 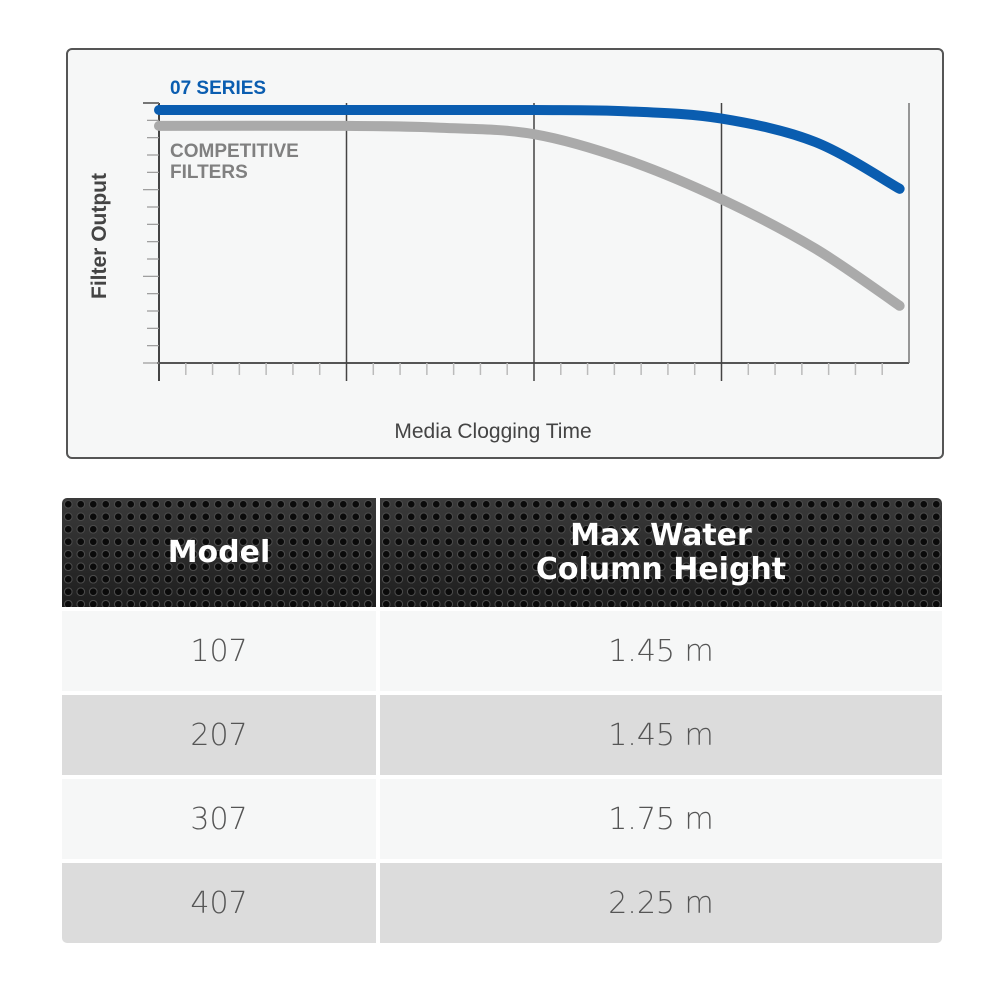 I want to click on series-line-07-series, so click(x=529, y=149).